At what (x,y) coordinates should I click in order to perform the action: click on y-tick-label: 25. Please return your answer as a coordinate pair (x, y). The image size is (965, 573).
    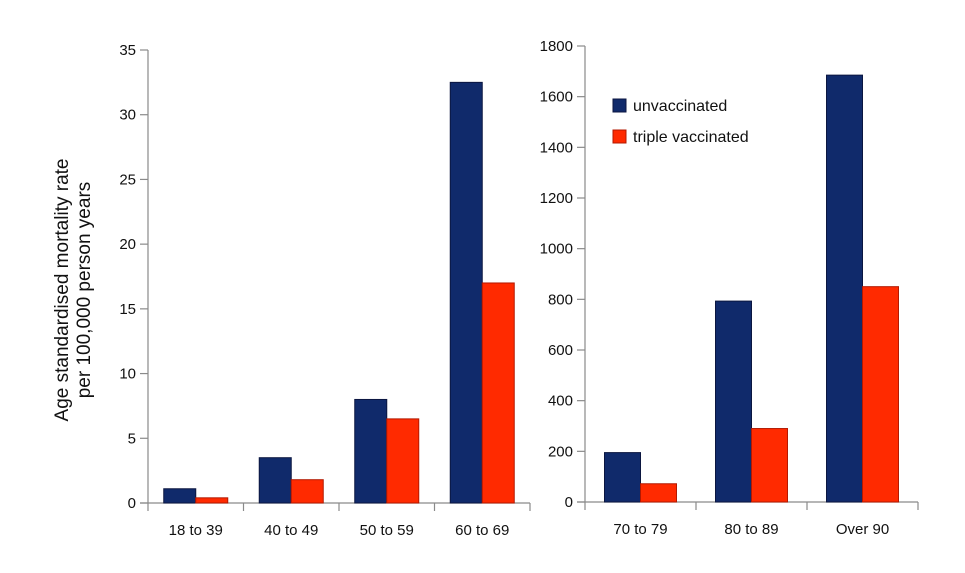
    Looking at the image, I should click on (127, 179).